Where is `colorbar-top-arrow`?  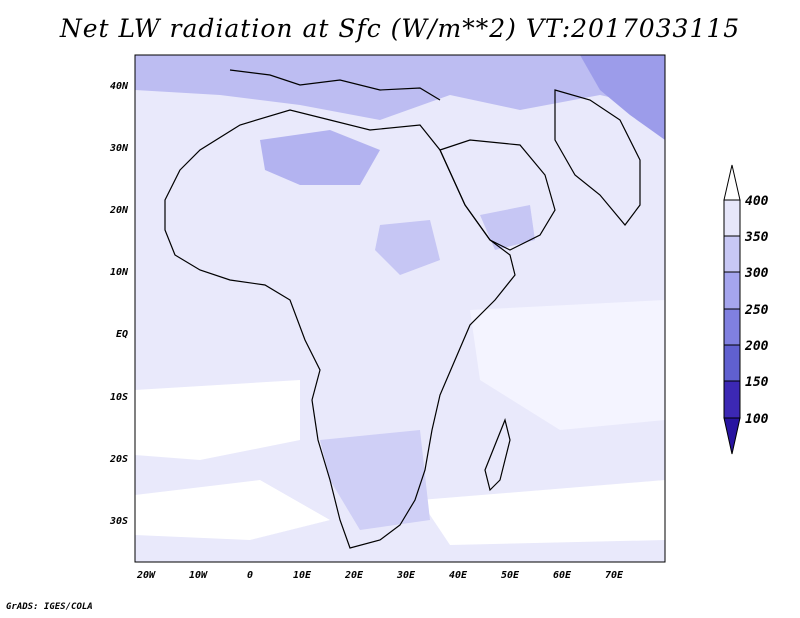 colorbar-top-arrow is located at coordinates (732, 182).